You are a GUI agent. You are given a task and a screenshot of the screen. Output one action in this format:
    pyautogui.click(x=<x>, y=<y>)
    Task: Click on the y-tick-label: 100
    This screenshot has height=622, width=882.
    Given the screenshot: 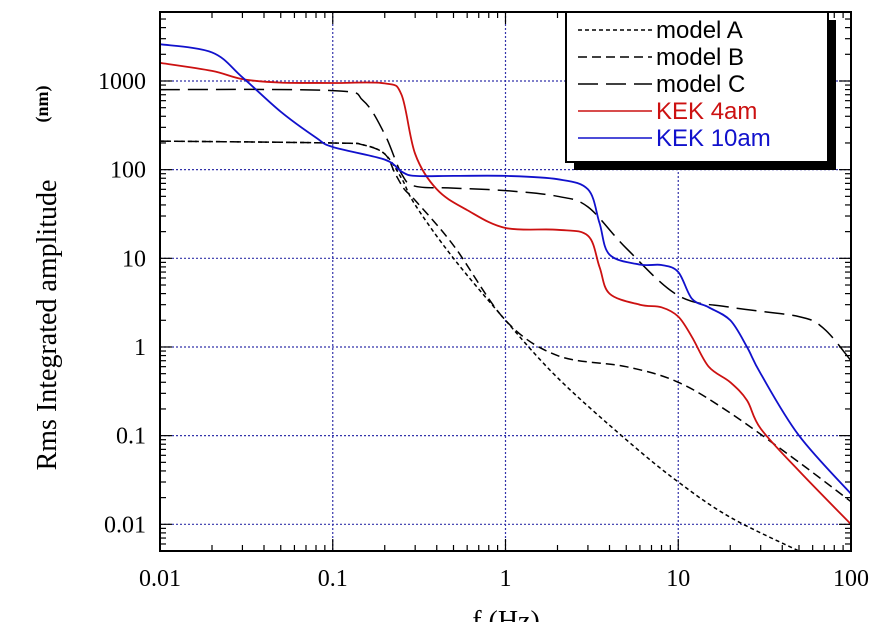 What is the action you would take?
    pyautogui.click(x=128, y=171)
    